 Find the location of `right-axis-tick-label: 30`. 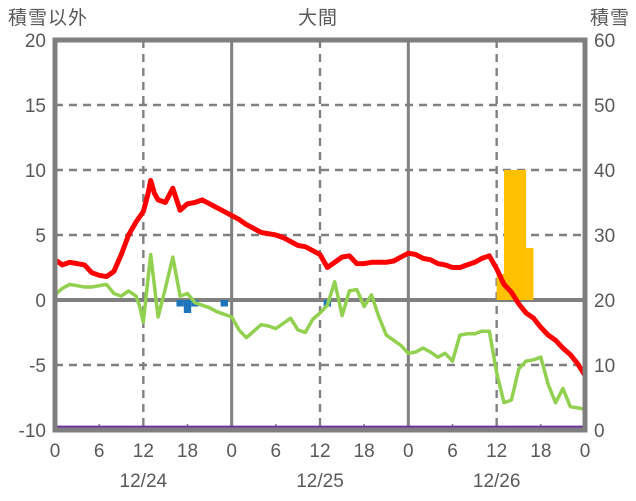

right-axis-tick-label: 30 is located at coordinates (604, 236).